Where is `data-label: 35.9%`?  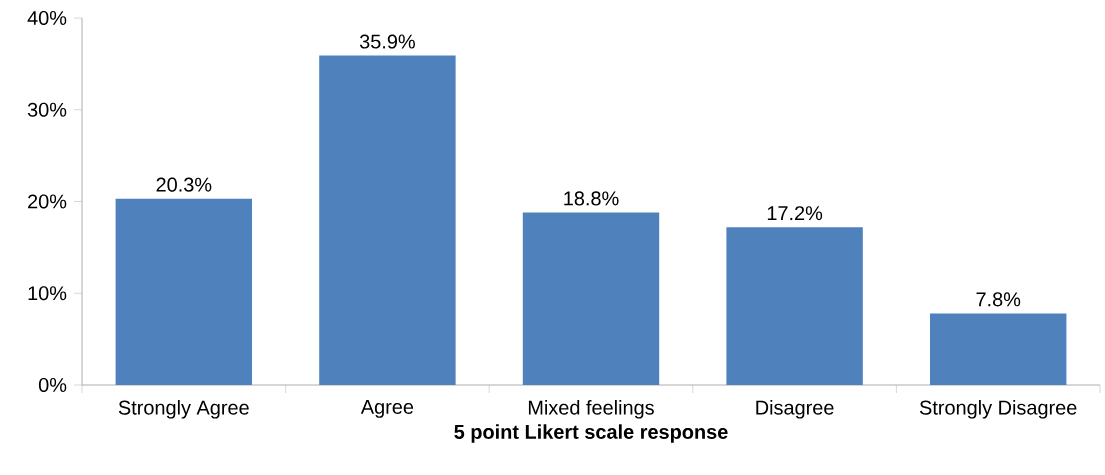 data-label: 35.9% is located at coordinates (387, 41).